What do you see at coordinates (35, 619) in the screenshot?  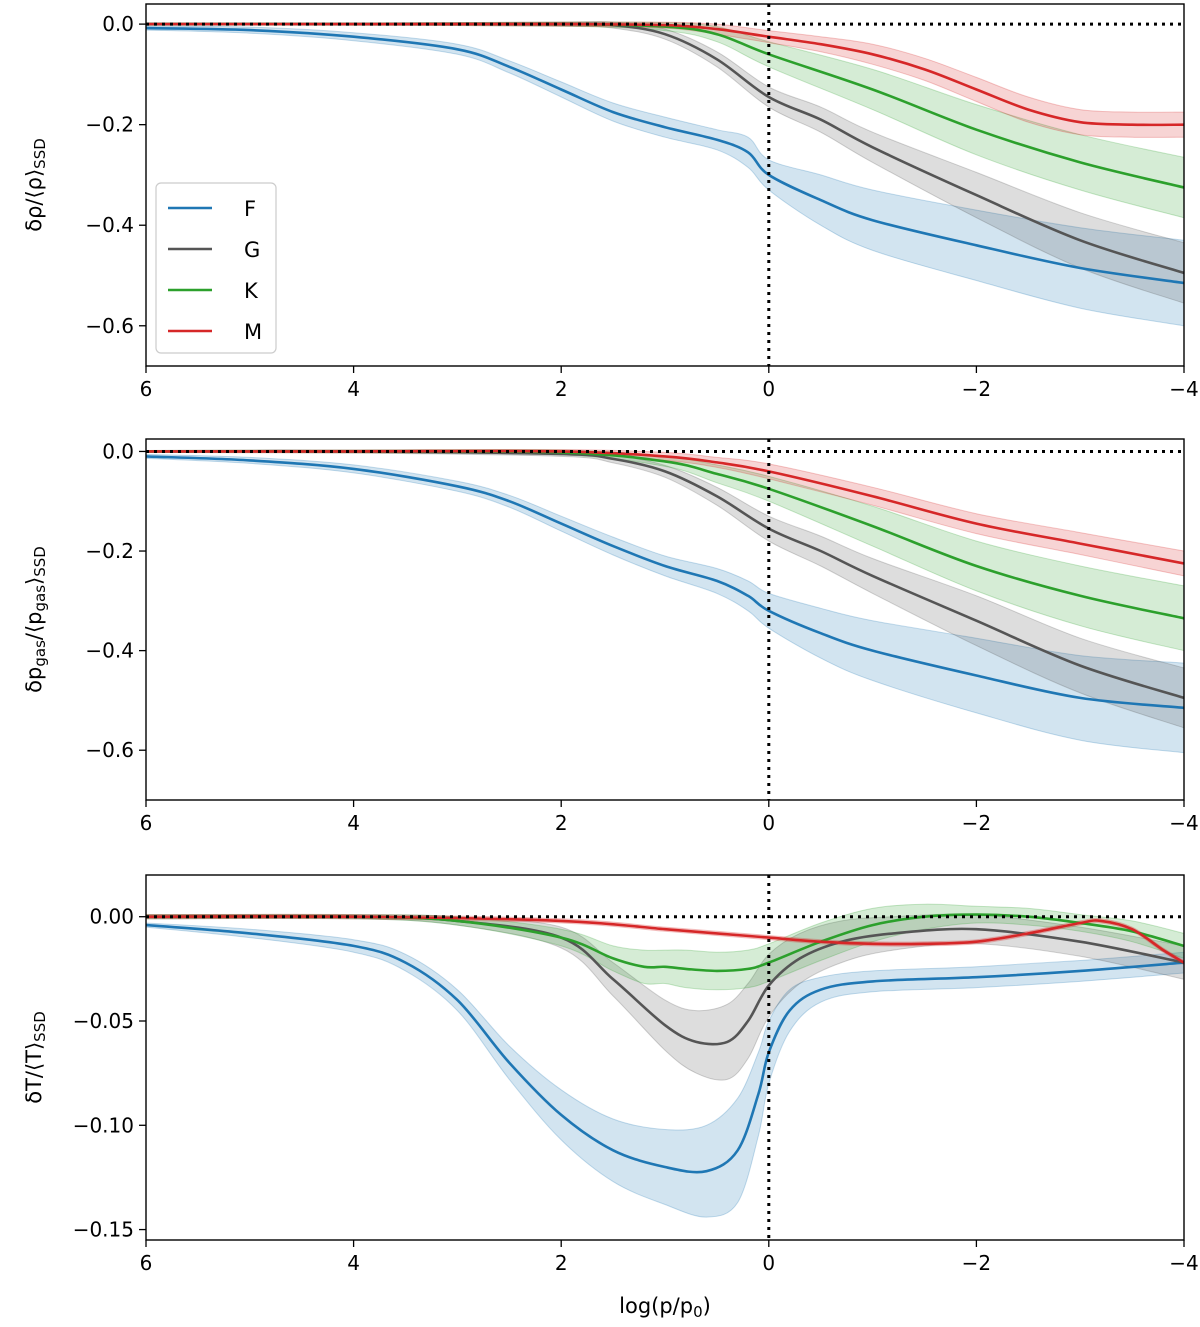 I see `y-axis-label: δpgas/⟨pgas⟩SSD` at bounding box center [35, 619].